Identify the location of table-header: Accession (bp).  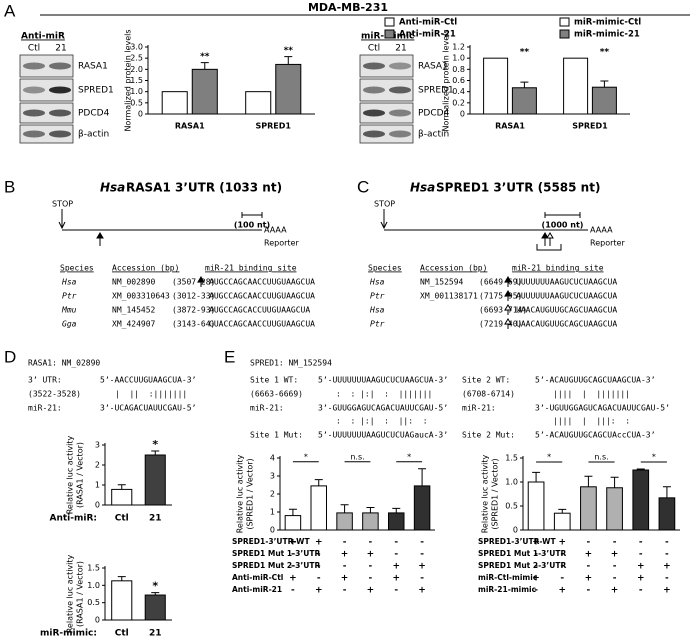
(453, 268).